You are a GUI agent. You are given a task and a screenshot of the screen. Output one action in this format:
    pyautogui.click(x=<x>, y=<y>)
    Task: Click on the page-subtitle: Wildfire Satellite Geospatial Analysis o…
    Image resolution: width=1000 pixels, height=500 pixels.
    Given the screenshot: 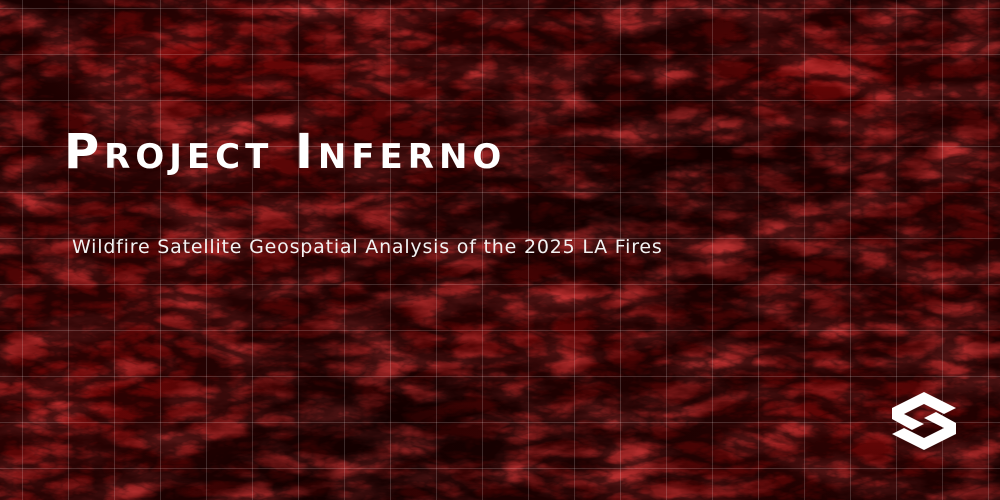 What is the action you would take?
    pyautogui.click(x=367, y=247)
    